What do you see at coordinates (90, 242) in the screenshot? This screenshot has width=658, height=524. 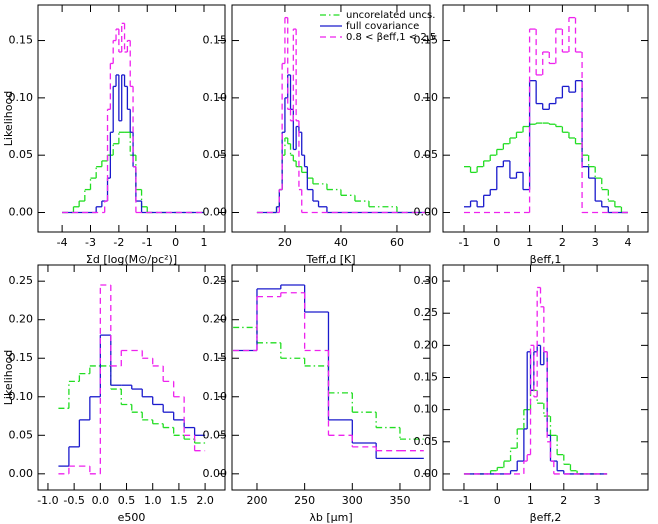 I see `x-tick-label: -3` at bounding box center [90, 242].